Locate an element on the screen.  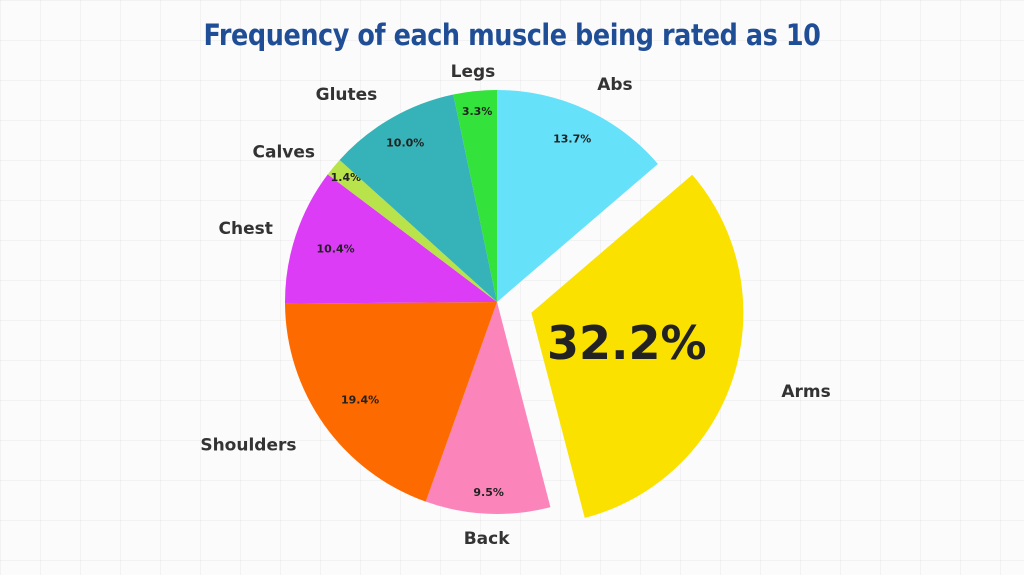
pie-slice-chest is located at coordinates (391, 239).